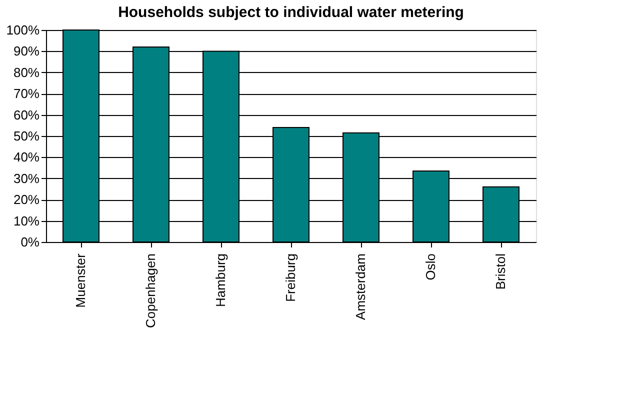 Image resolution: width=619 pixels, height=404 pixels. Describe the element at coordinates (500, 271) in the screenshot. I see `x-tick-label: Bristol` at that location.